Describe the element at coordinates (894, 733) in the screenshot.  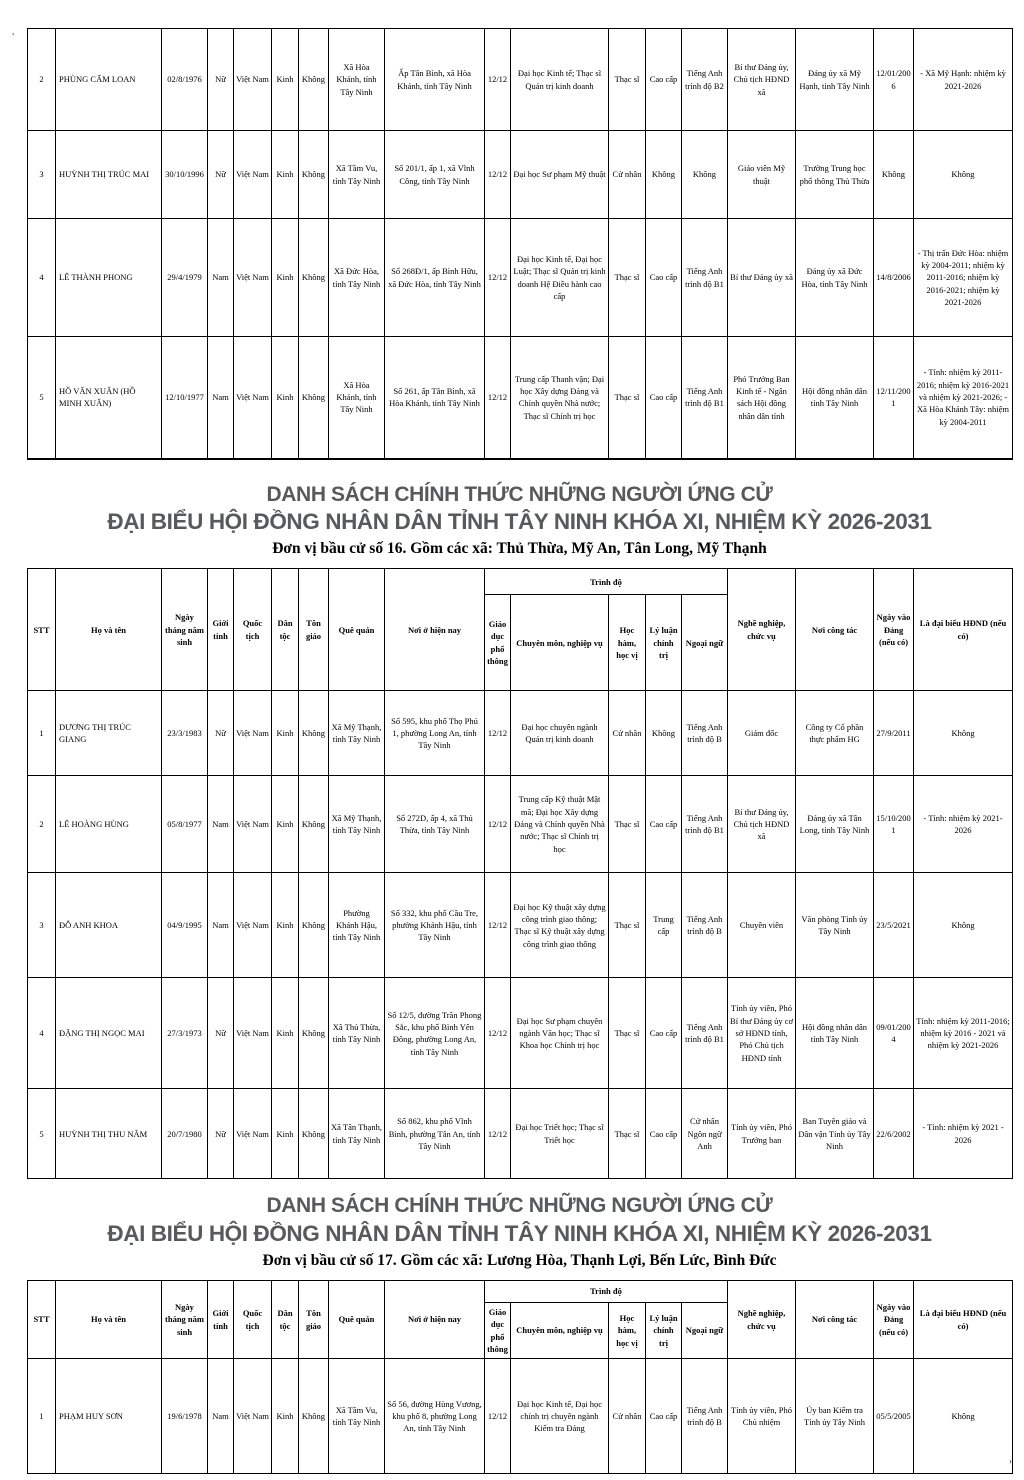
I see `cell: 27/9/2011` at that location.